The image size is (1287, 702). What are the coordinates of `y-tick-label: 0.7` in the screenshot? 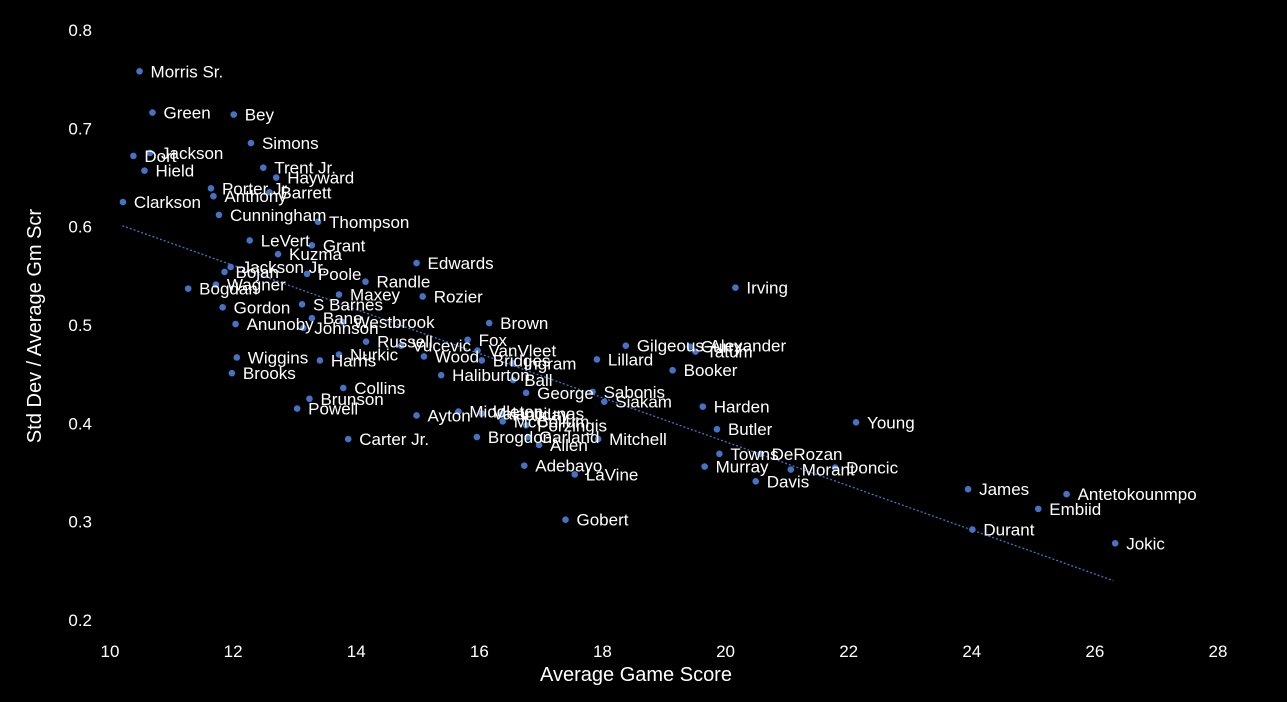 It's located at (80, 128).